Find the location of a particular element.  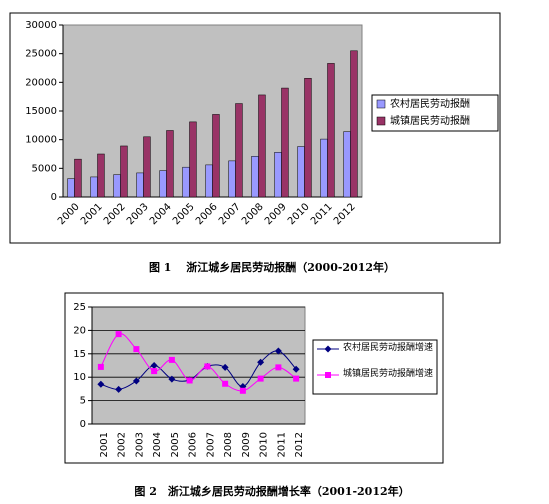

y-tick-label: 15000 is located at coordinates (41, 111).